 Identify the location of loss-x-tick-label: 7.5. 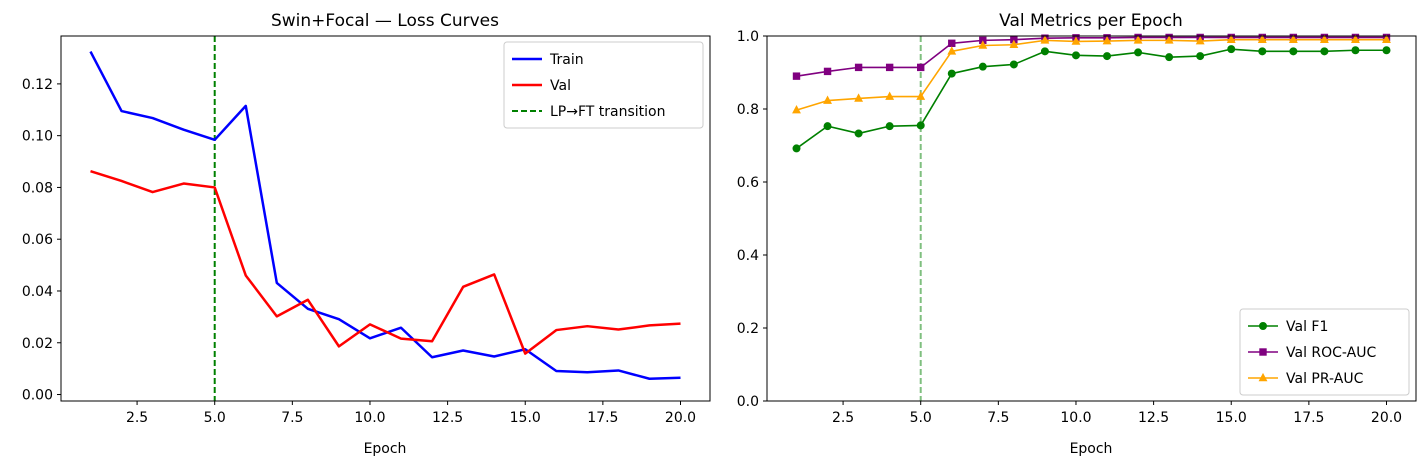
(292, 418).